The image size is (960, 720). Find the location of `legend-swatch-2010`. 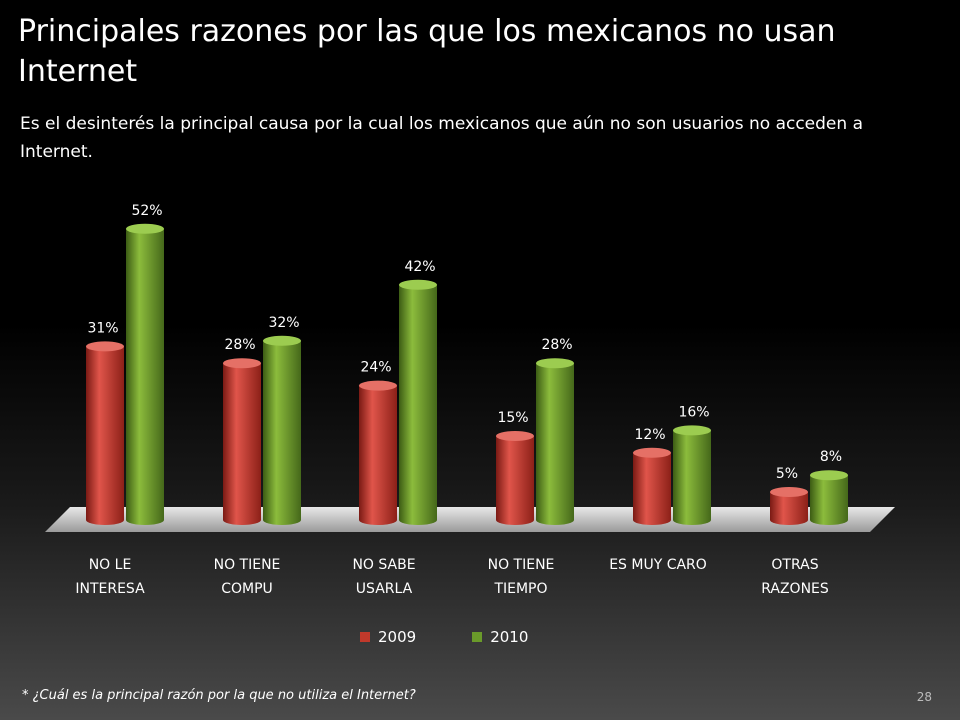

legend-swatch-2010 is located at coordinates (477, 637).